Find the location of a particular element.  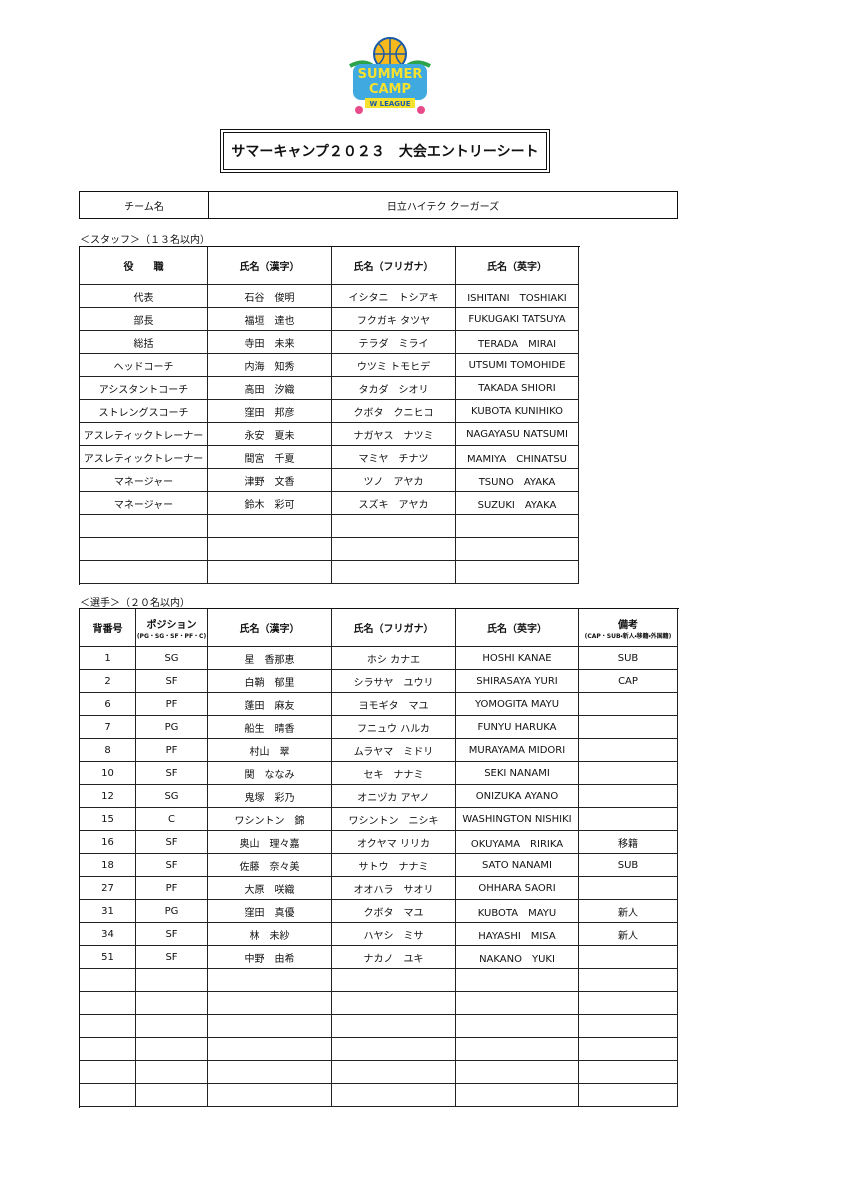

cell: ナガヤス ナツミ is located at coordinates (394, 434).